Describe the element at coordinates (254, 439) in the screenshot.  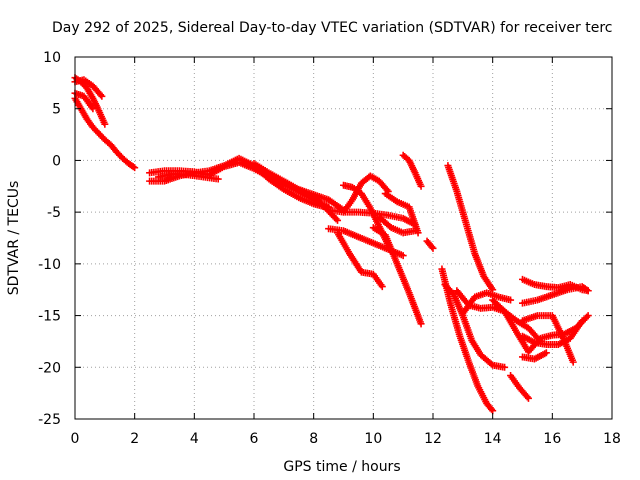
I see `x-tick-label: 6` at that location.